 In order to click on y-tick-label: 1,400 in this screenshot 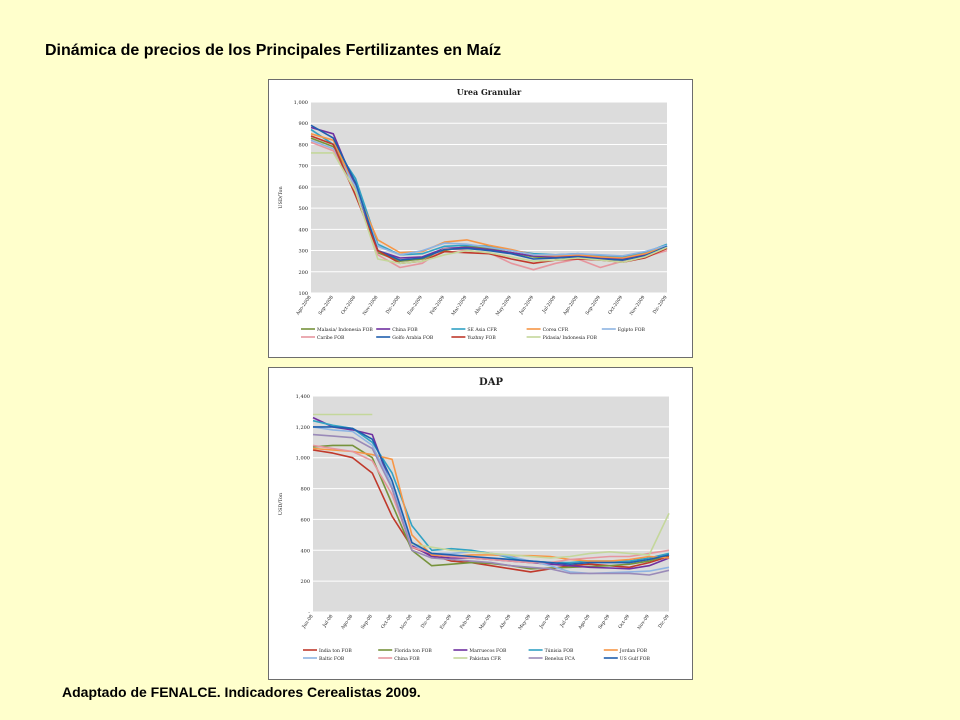, I will do `click(303, 397)`.